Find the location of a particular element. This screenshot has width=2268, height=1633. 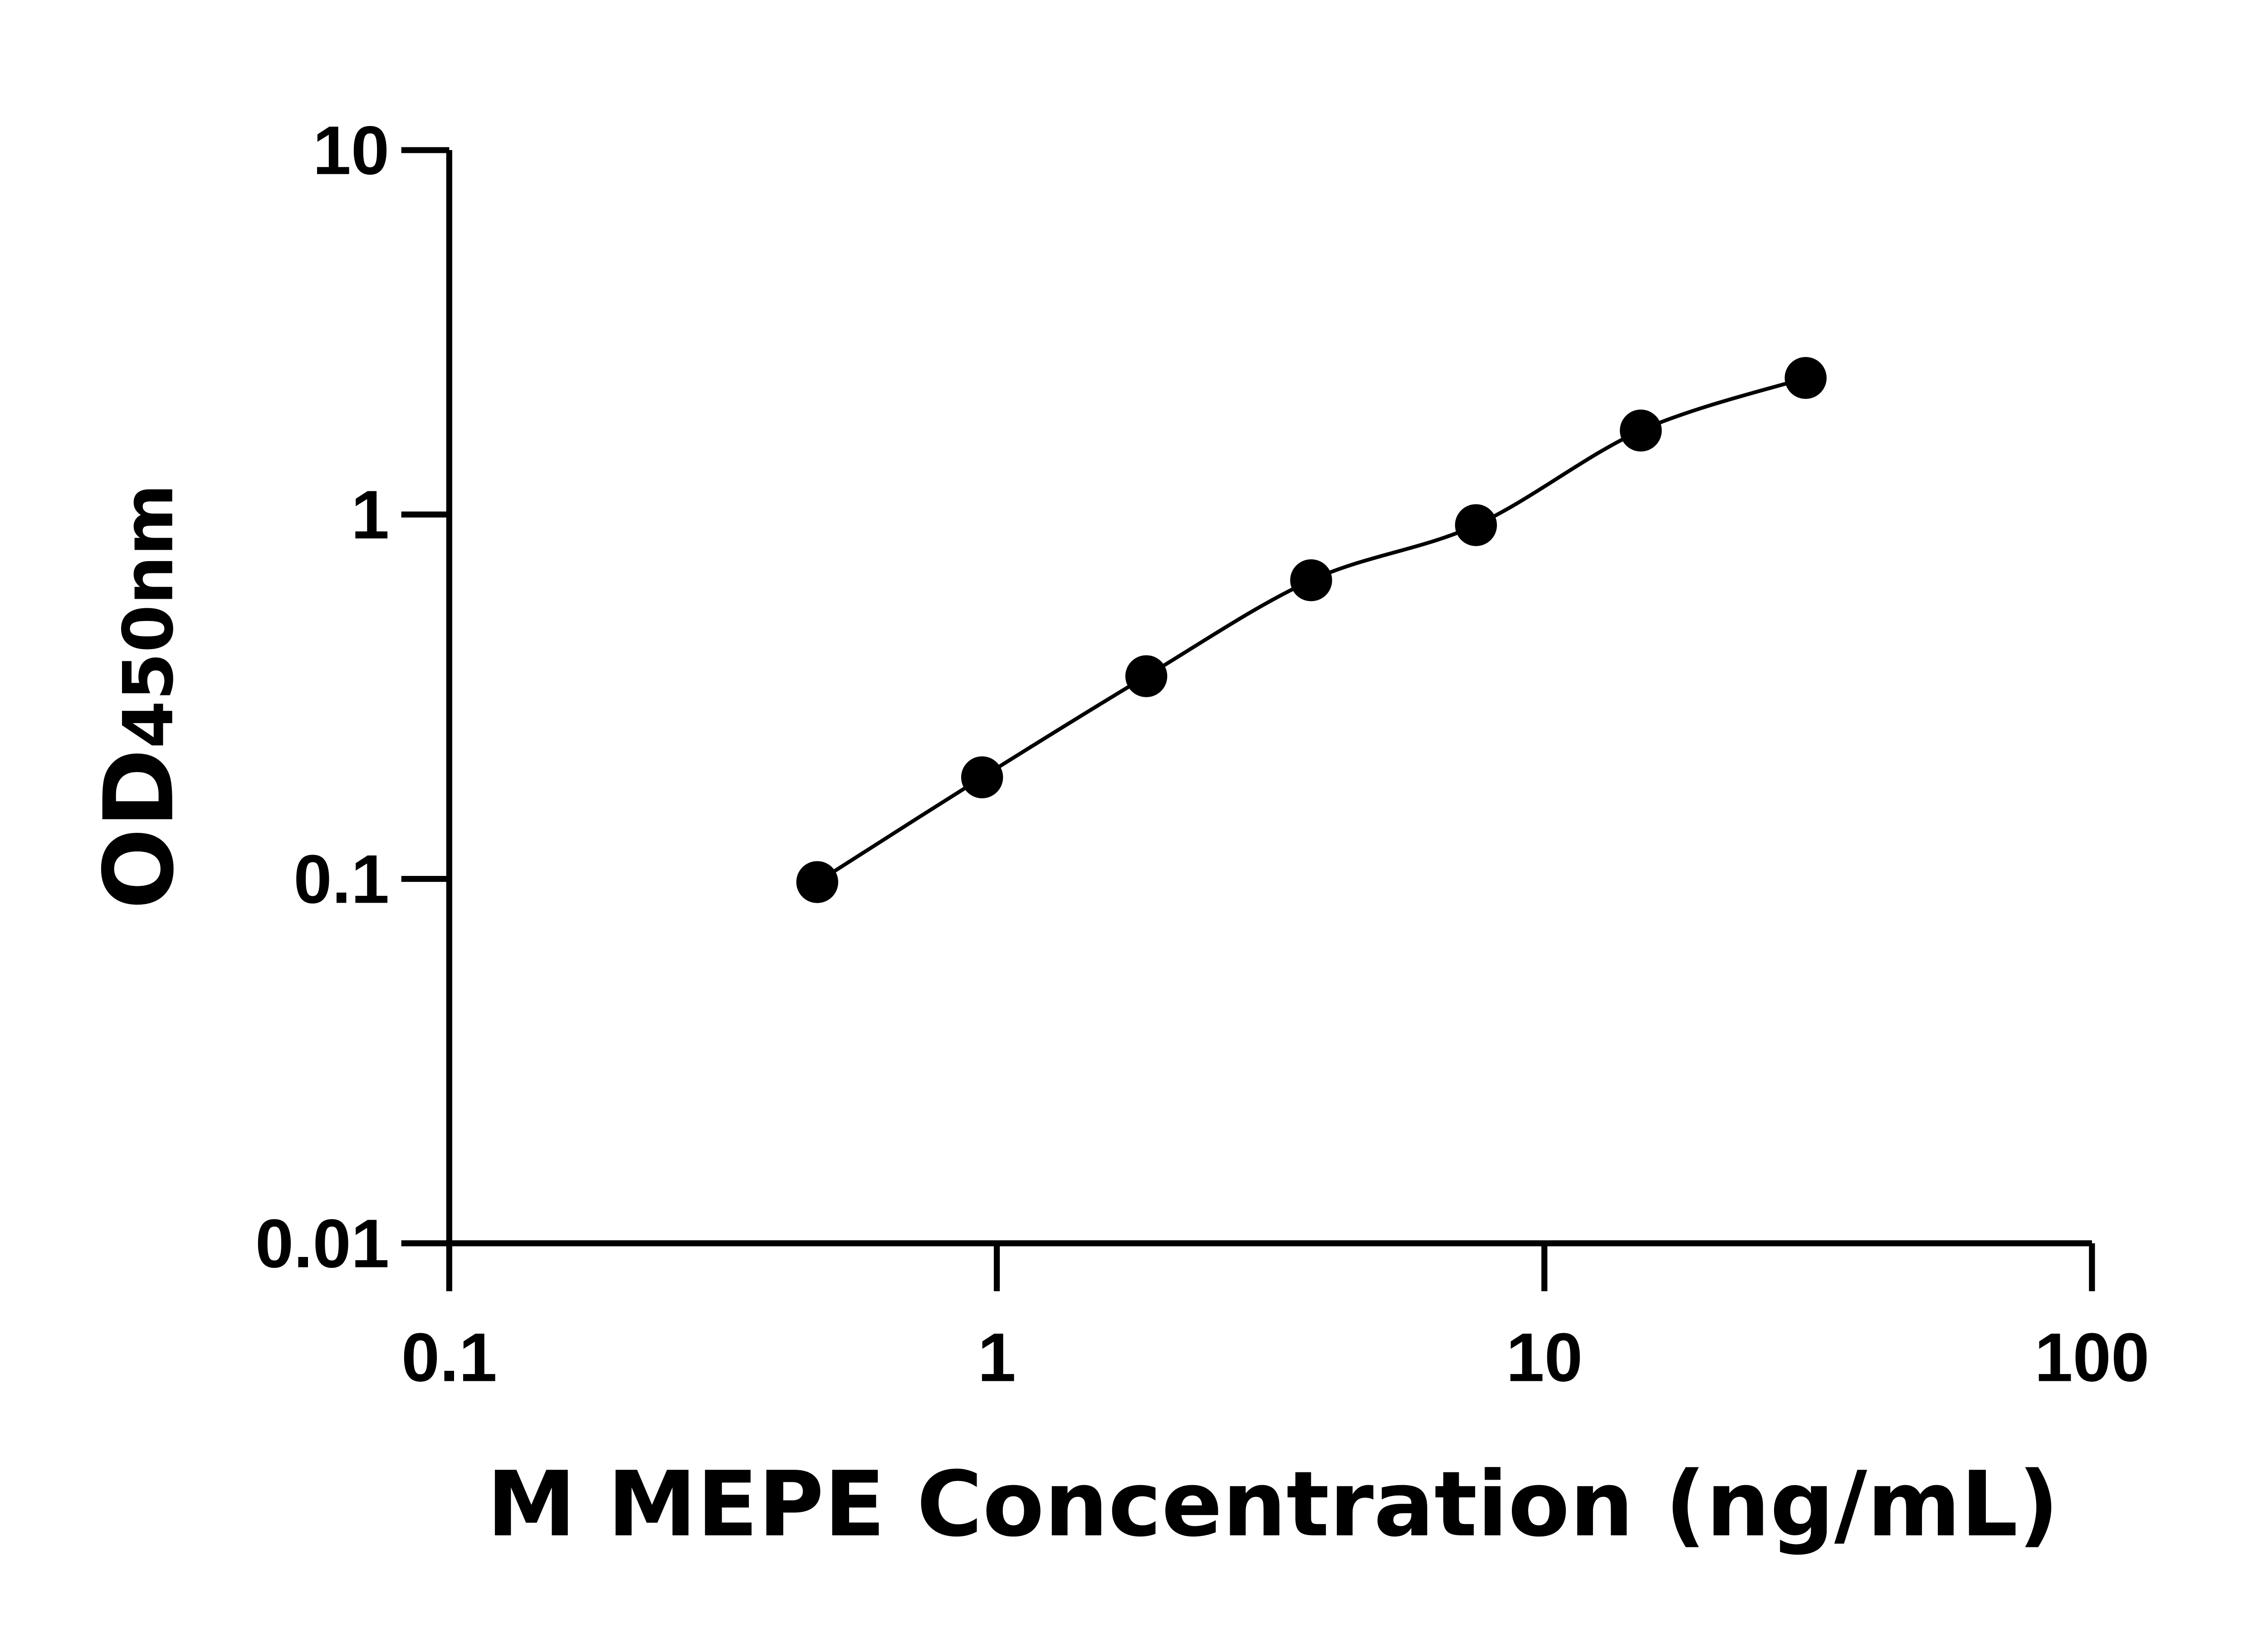

y-tick-label: 0.01 is located at coordinates (323, 1244).